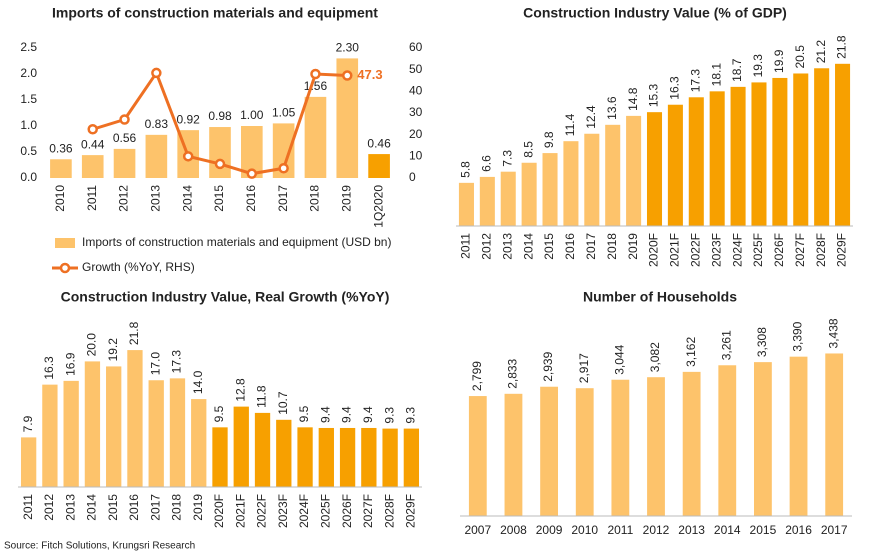 This screenshot has width=870, height=557. Describe the element at coordinates (655, 357) in the screenshot. I see `value-label: 3,082` at that location.